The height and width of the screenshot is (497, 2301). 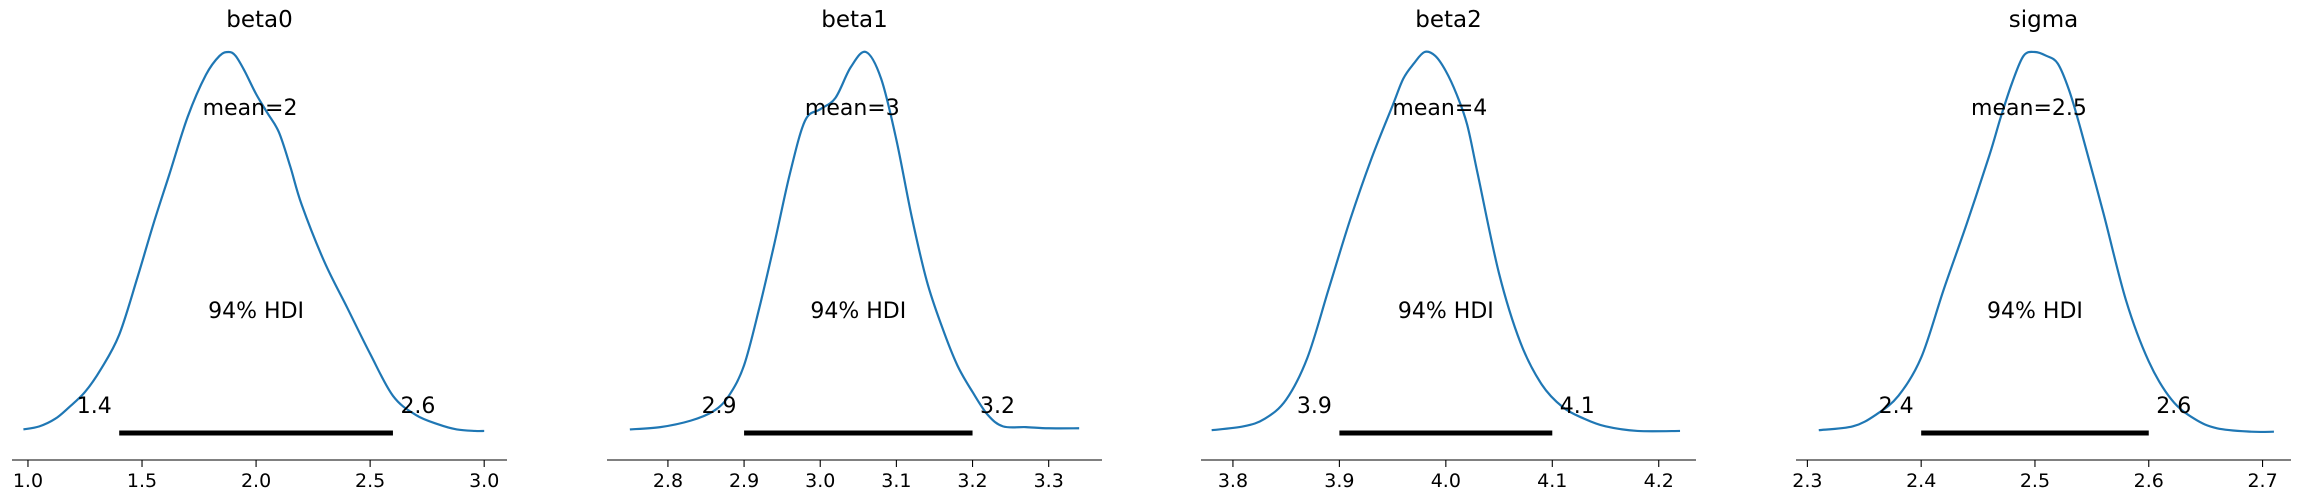 I want to click on x-tick-label: 2.8, so click(x=668, y=481).